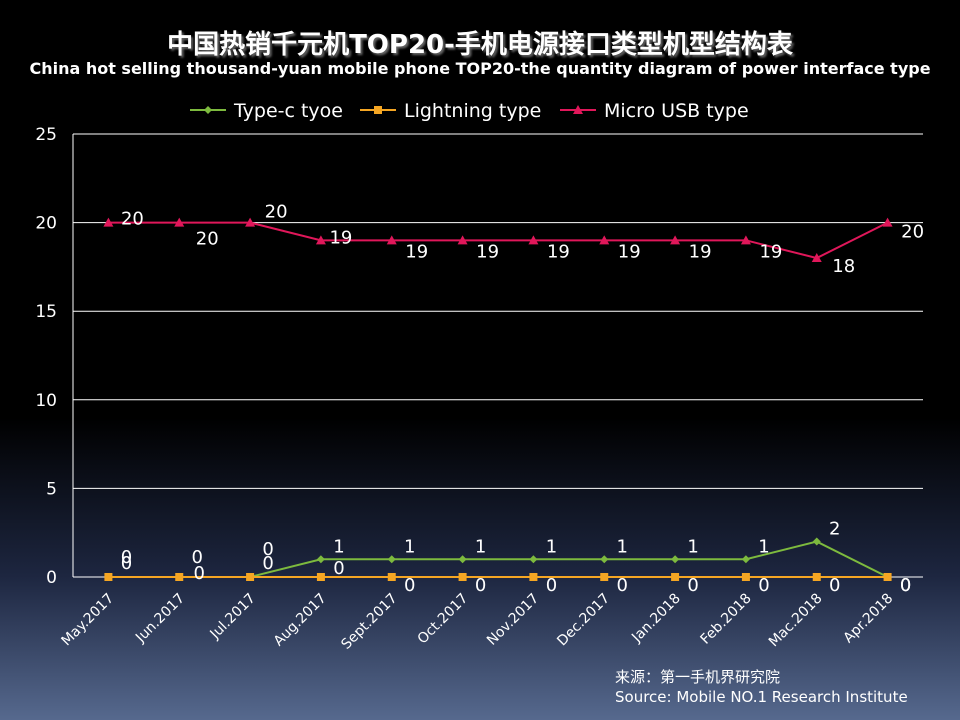 The height and width of the screenshot is (720, 960). What do you see at coordinates (698, 677) in the screenshot?
I see `source-chinese: 来源：第一手机界研究院` at bounding box center [698, 677].